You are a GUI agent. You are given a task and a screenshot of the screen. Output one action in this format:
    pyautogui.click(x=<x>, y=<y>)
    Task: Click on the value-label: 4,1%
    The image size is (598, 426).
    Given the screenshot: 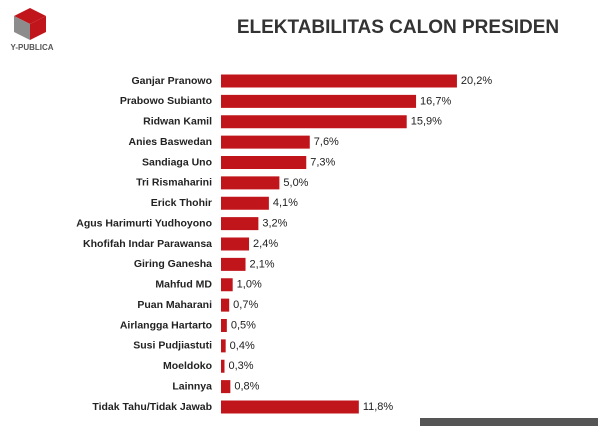 What is the action you would take?
    pyautogui.click(x=285, y=203)
    